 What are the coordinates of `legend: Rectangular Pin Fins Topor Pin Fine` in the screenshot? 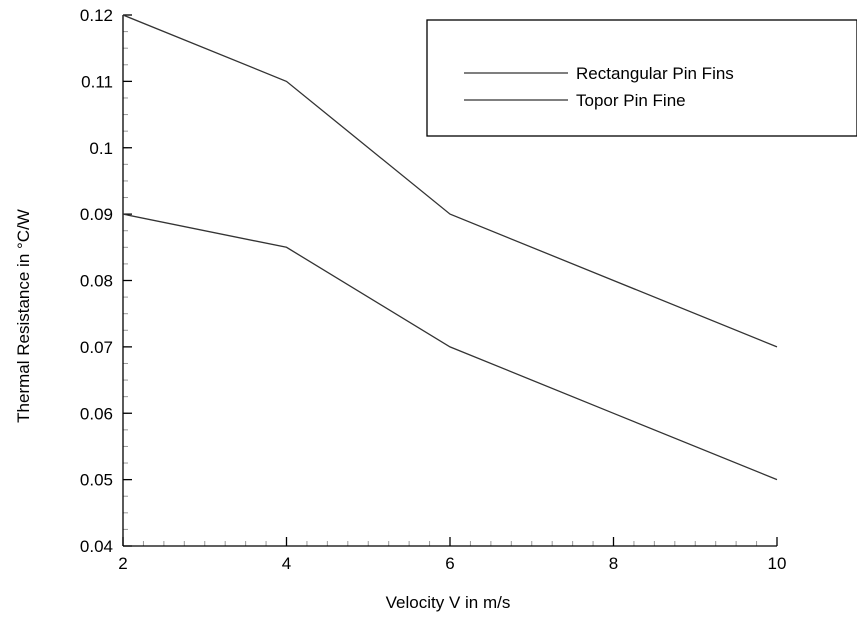 It's located at (641, 78).